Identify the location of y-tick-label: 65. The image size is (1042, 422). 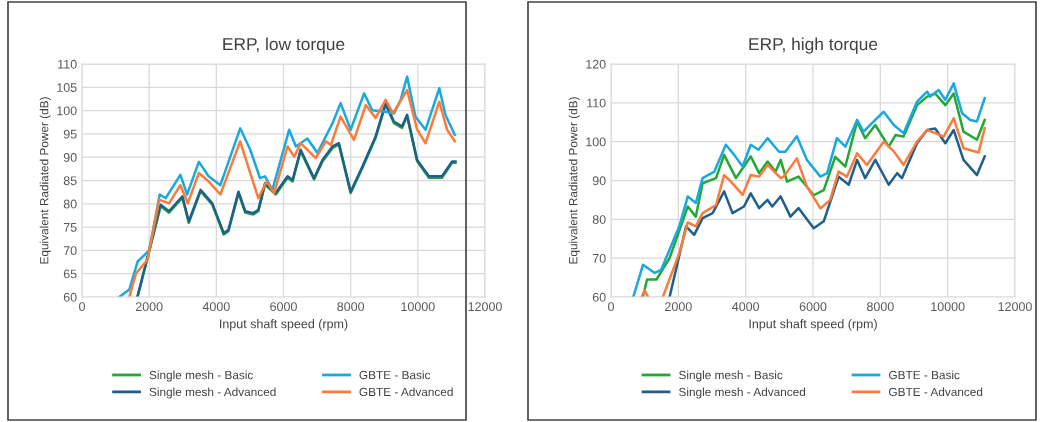
(70, 274).